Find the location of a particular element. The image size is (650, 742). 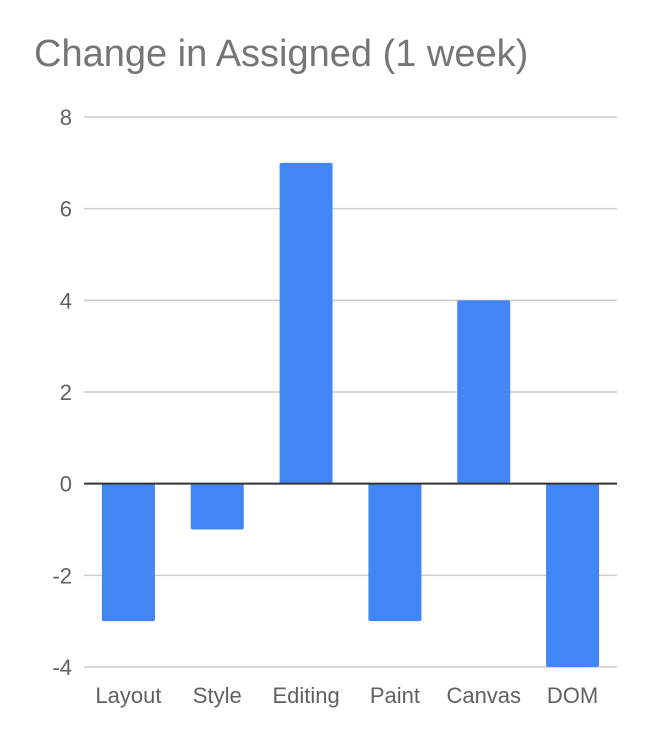

y-tick-label: 8 is located at coordinates (66, 117).